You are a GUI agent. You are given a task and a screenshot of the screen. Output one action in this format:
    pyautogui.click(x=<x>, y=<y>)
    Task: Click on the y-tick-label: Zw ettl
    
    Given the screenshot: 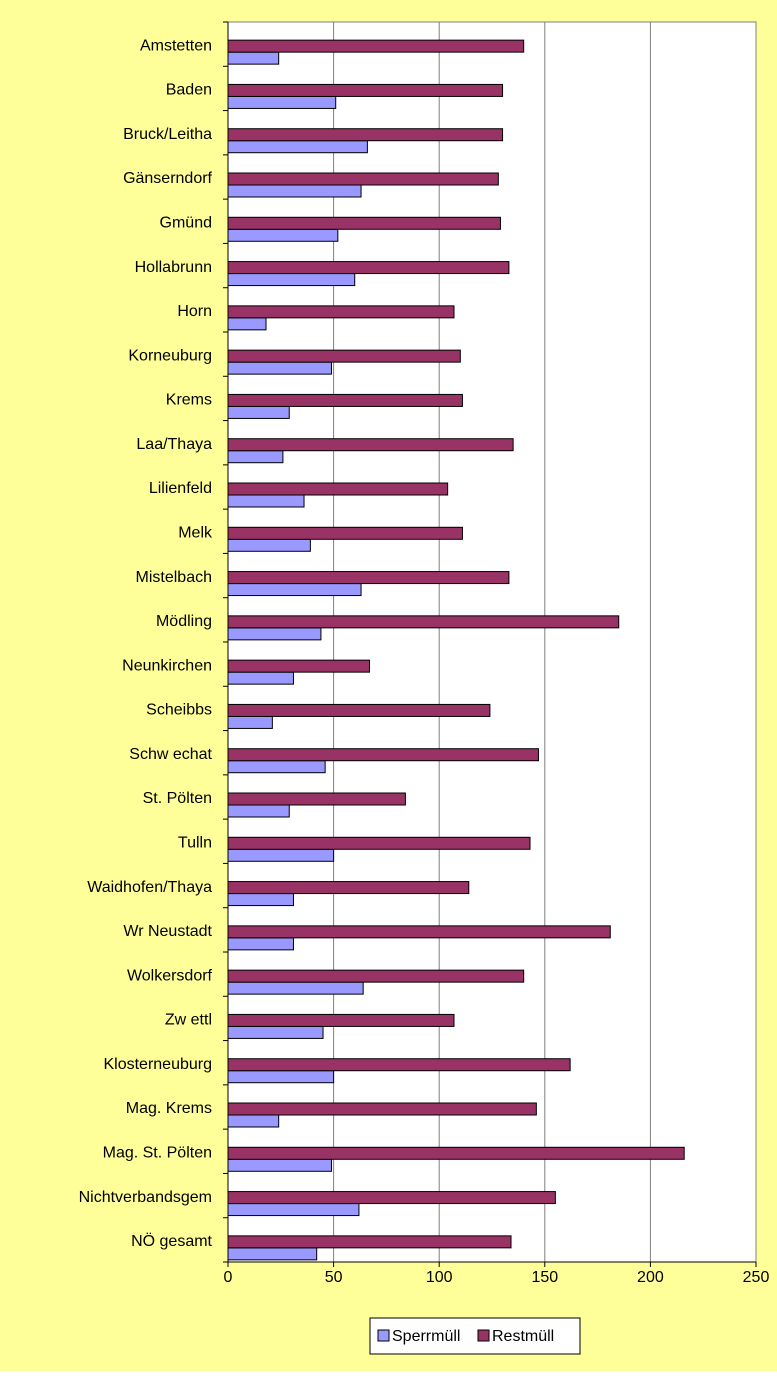 What is the action you would take?
    pyautogui.click(x=188, y=1020)
    